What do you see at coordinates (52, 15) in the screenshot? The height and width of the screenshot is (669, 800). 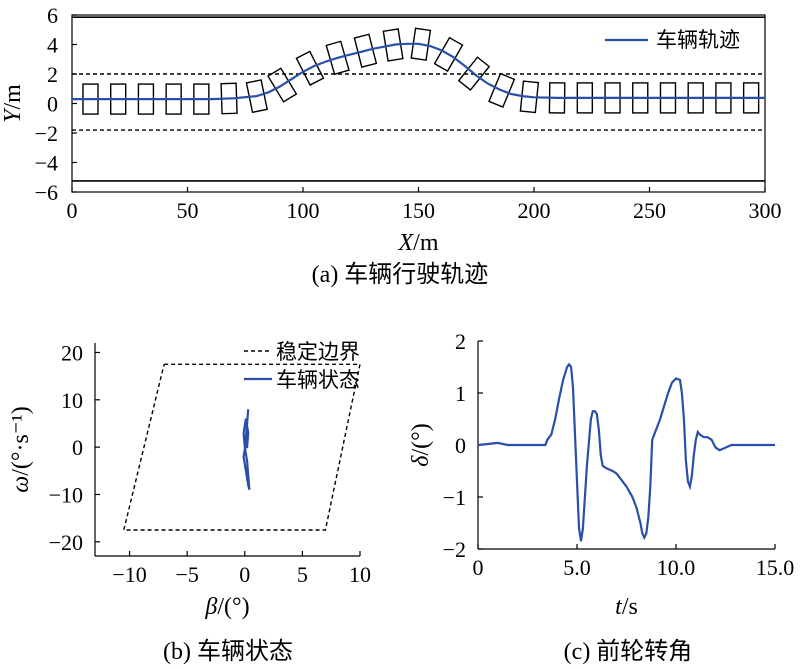 I see `y-tick-label: 6` at bounding box center [52, 15].